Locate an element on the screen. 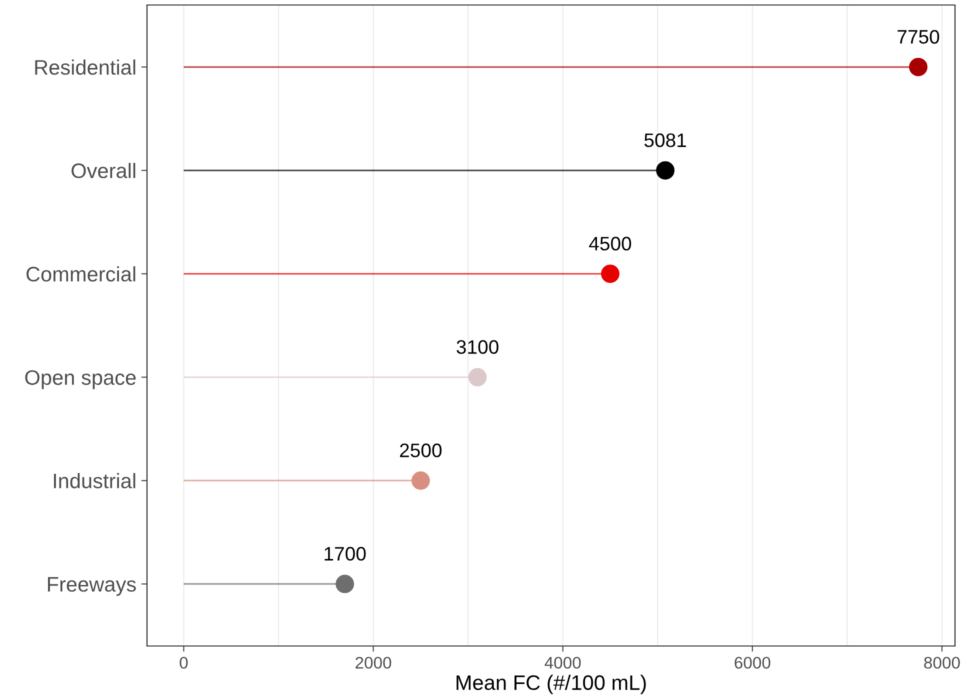  x-tick-label: 6000 is located at coordinates (752, 662).